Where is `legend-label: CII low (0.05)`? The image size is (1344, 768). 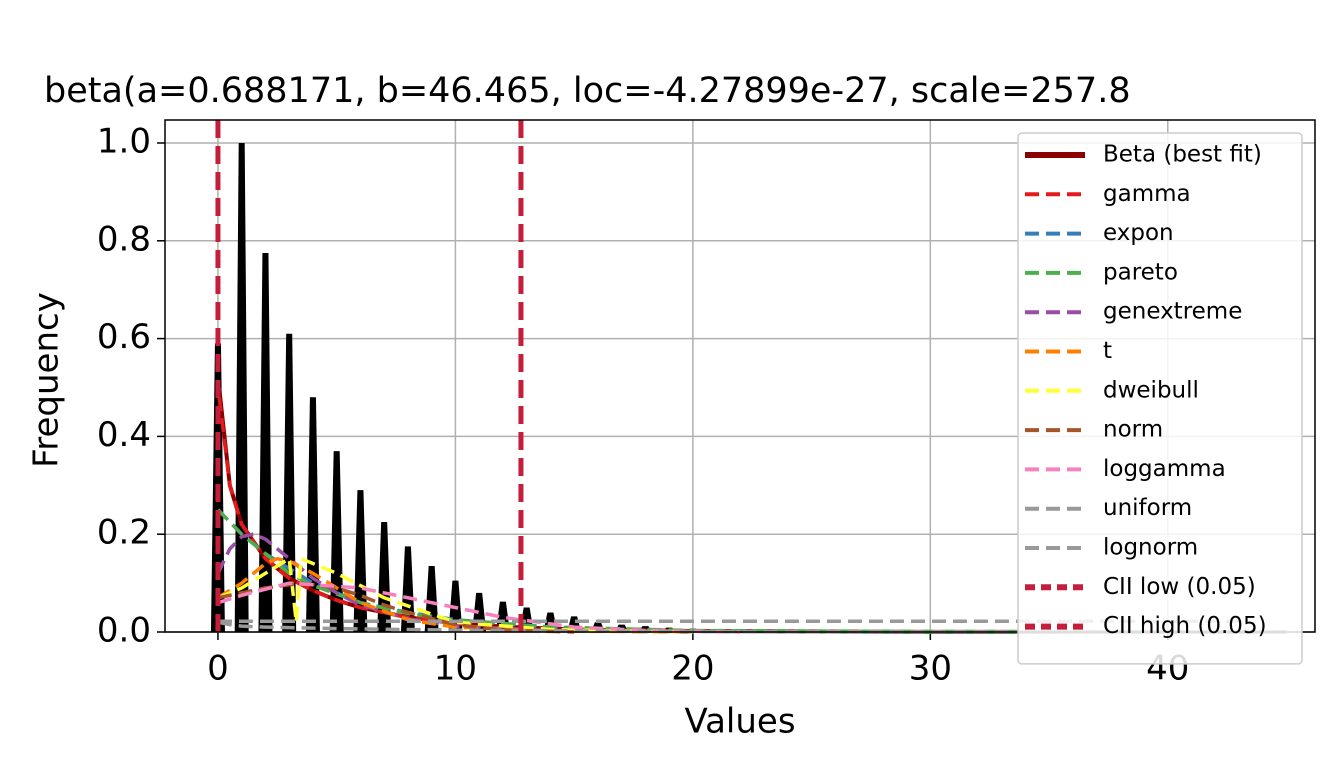
legend-label: CII low (0.05) is located at coordinates (1179, 587).